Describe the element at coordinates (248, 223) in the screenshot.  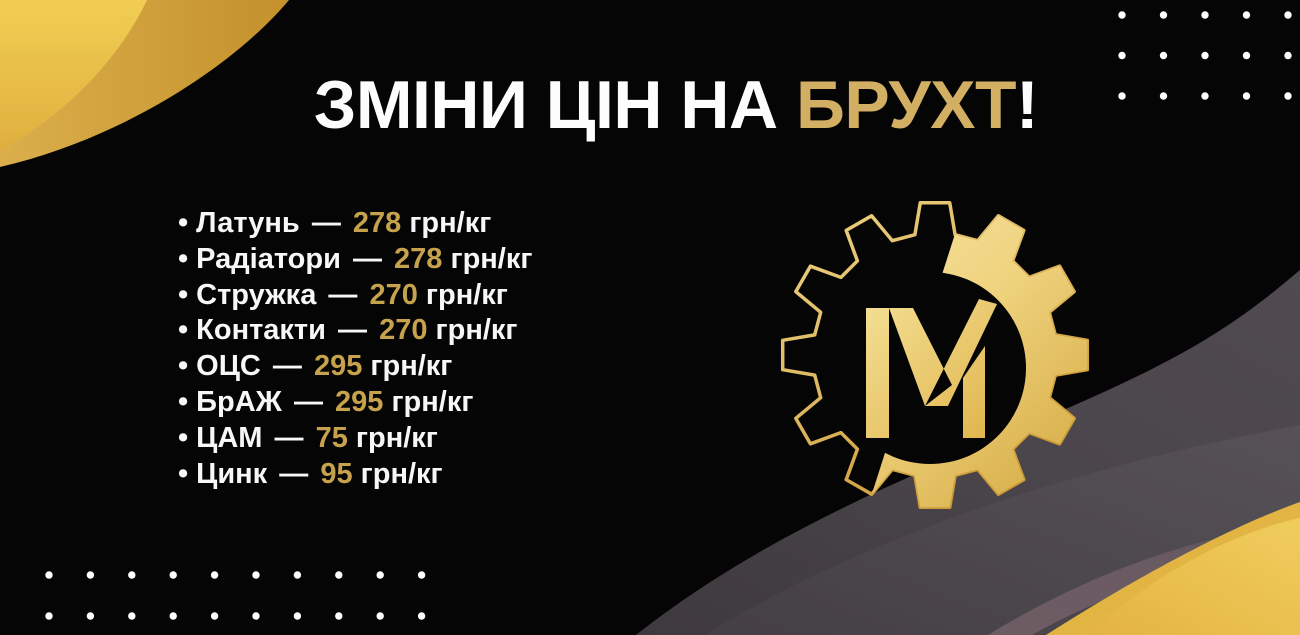
I see `metal-label: Латунь` at that location.